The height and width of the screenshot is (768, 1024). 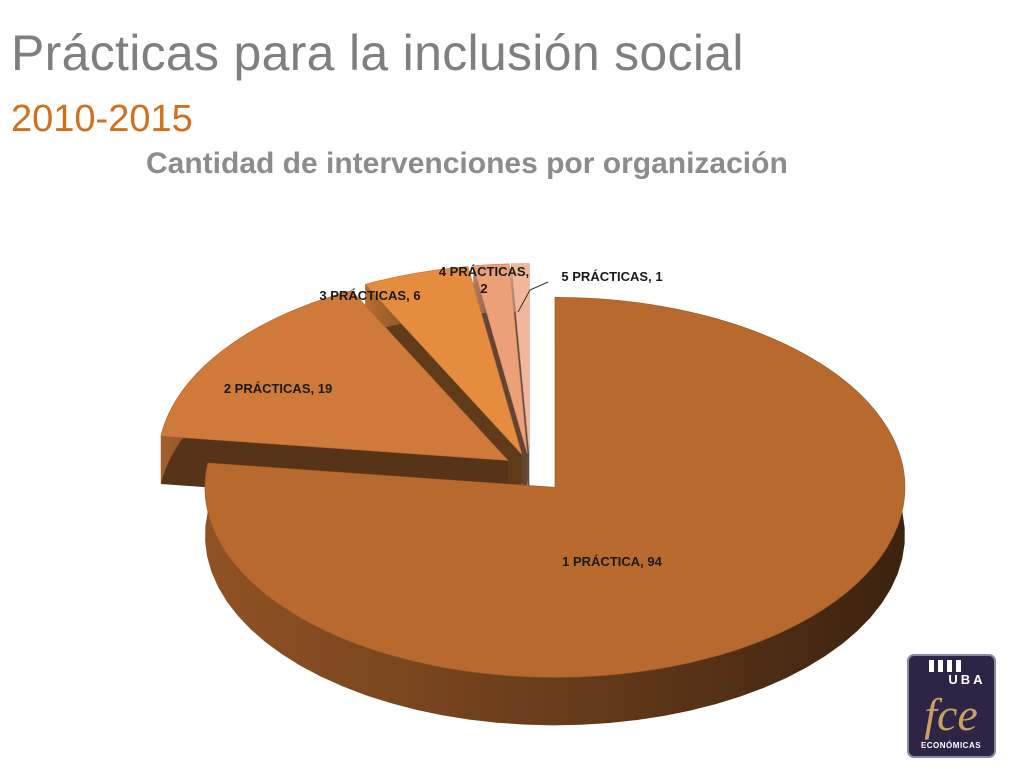 What do you see at coordinates (377, 53) in the screenshot?
I see `slide-title: Prácticas para la inclusión social` at bounding box center [377, 53].